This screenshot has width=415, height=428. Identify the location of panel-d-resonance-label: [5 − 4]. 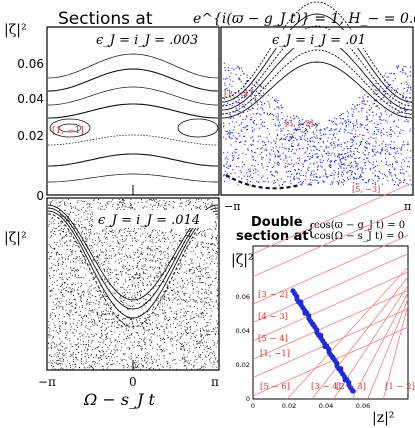
(273, 339).